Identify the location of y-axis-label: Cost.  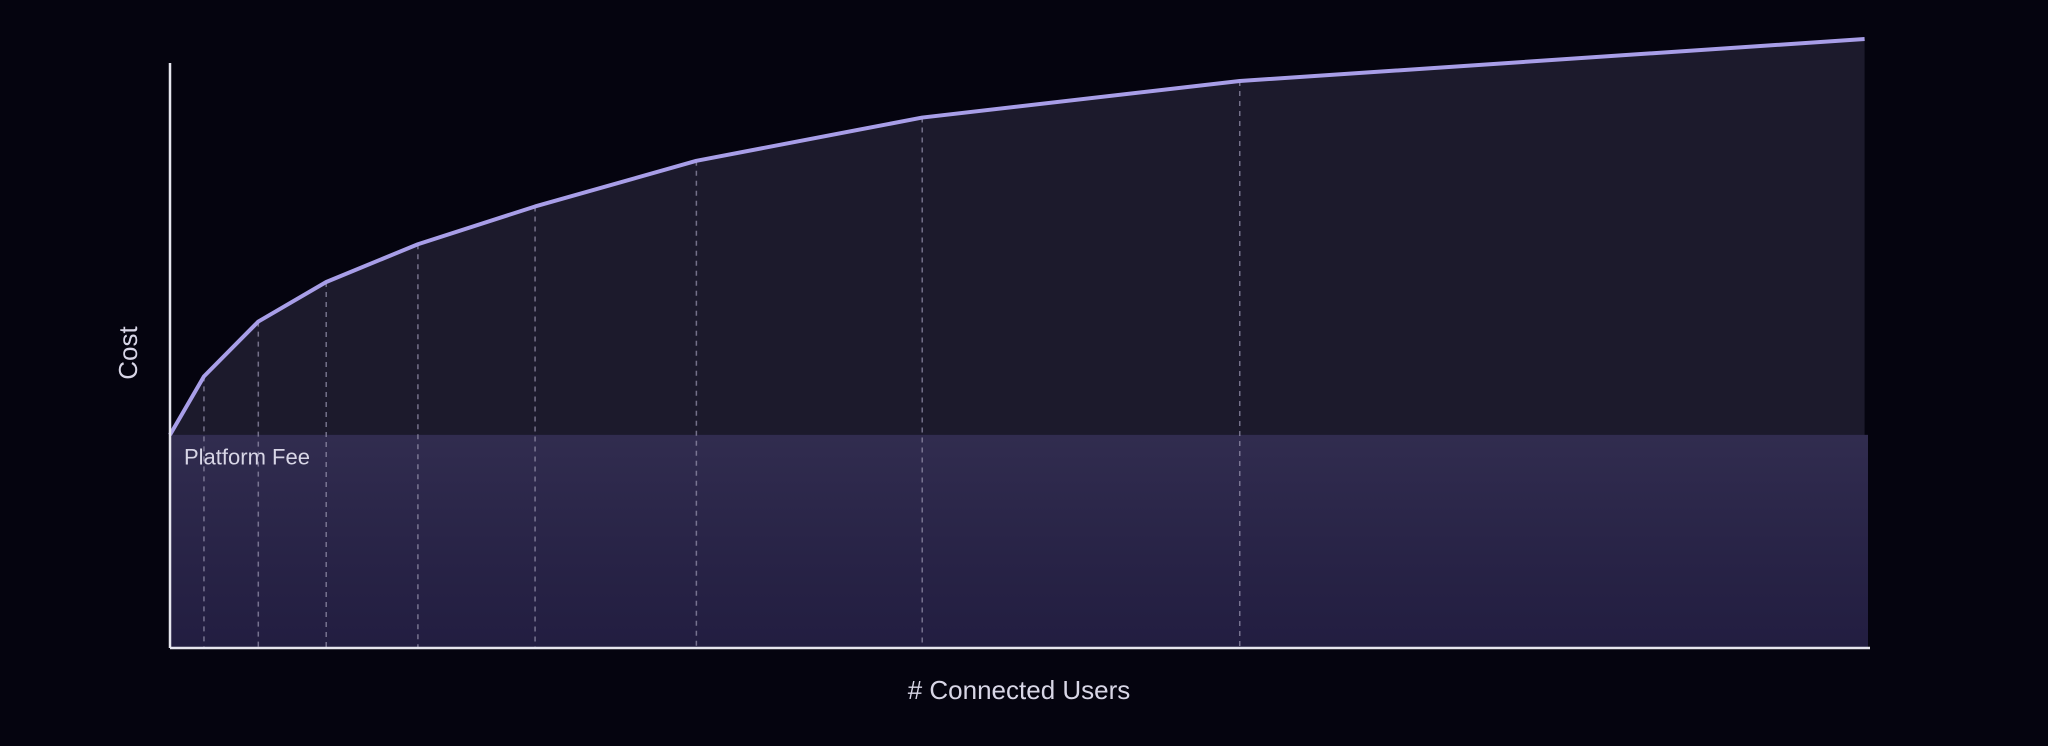
(128, 352).